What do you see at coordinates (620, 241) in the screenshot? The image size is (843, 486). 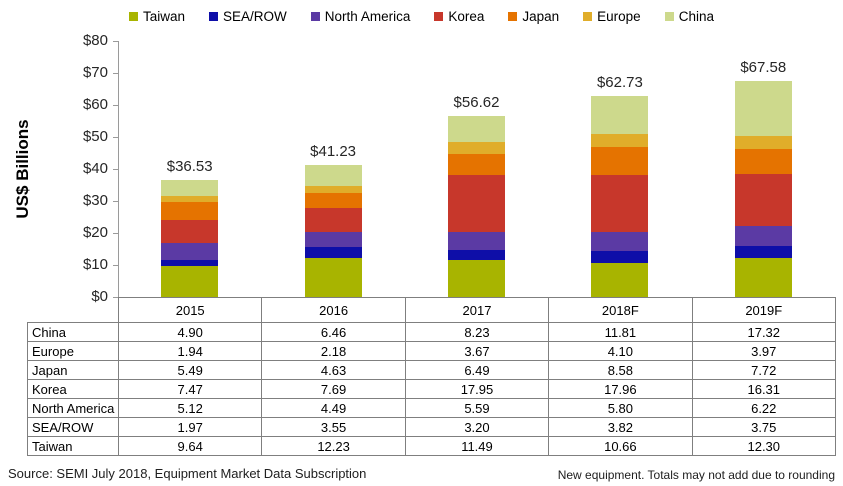 I see `bar-2018f-segment-north-america` at bounding box center [620, 241].